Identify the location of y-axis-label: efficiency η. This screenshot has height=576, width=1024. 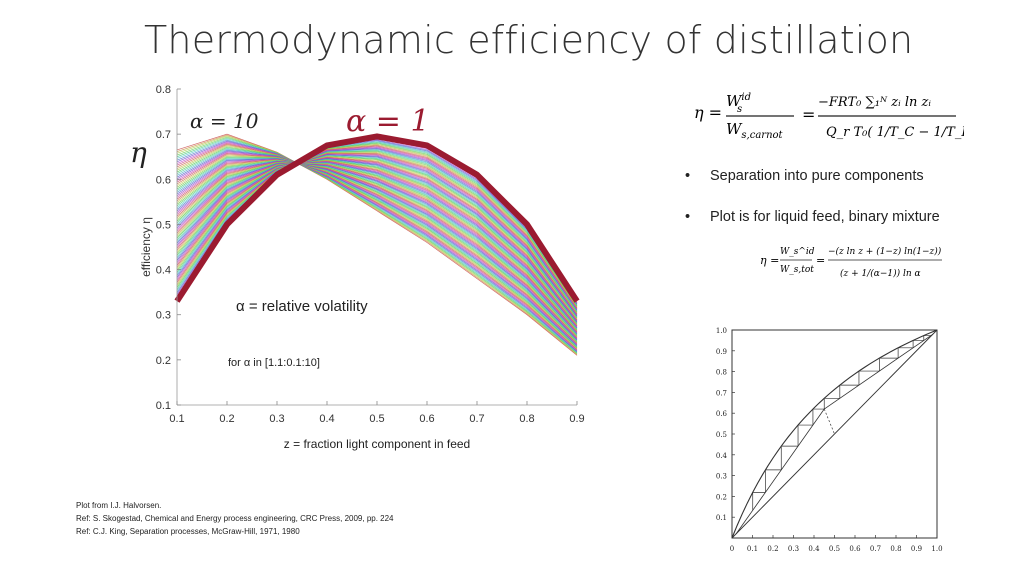
(146, 247).